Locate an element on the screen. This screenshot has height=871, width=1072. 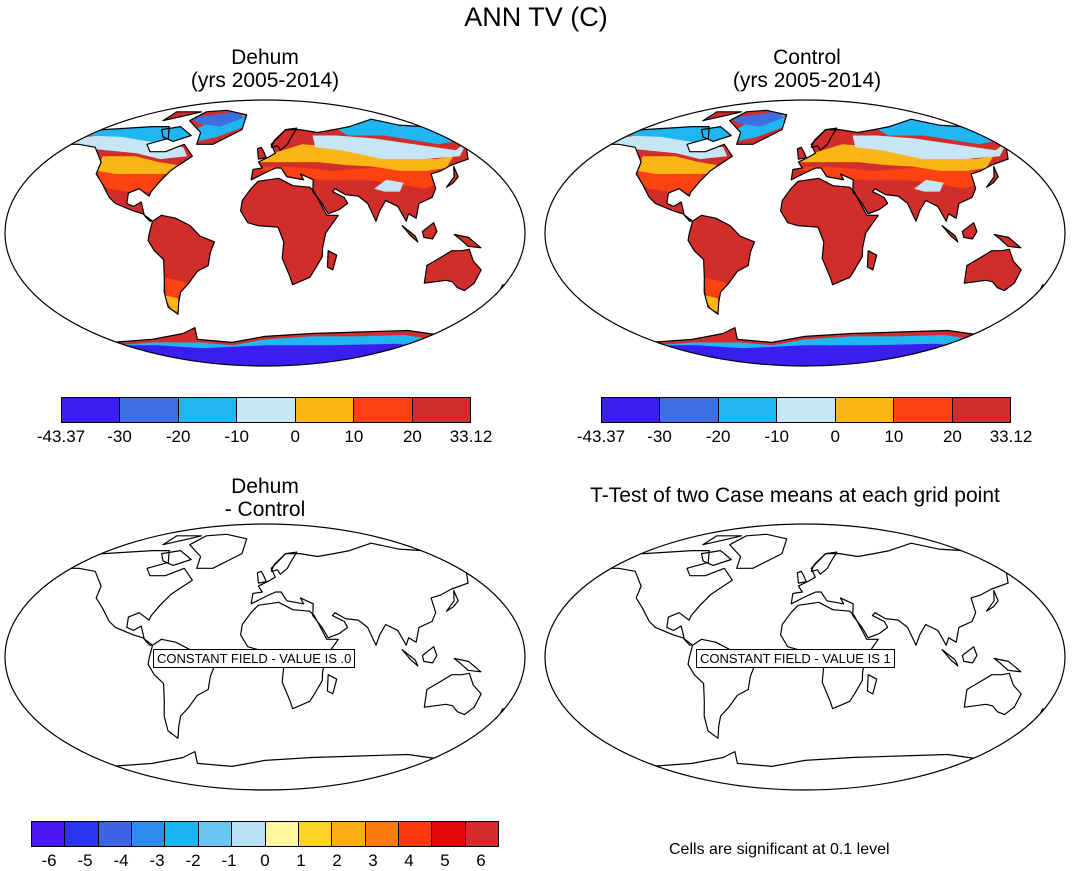
colorbar-tick-label: 3 is located at coordinates (373, 860).